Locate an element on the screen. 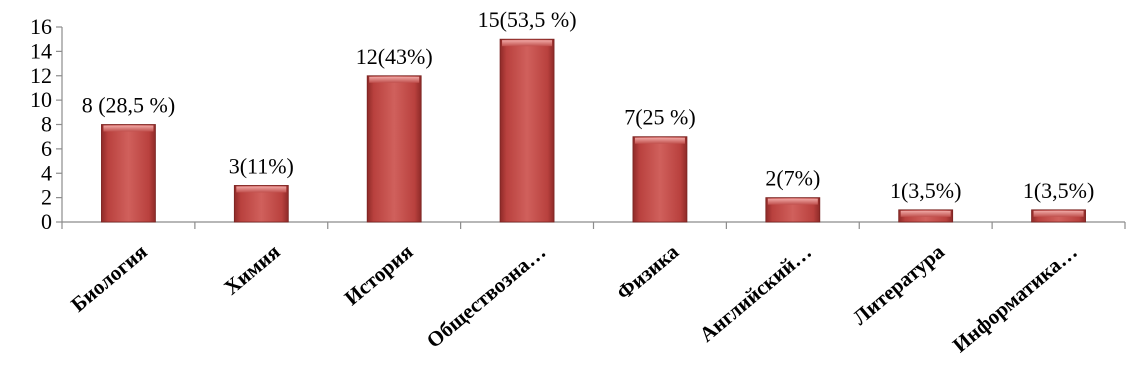 The width and height of the screenshot is (1131, 385). data-label: 7(25 %) is located at coordinates (659, 117).